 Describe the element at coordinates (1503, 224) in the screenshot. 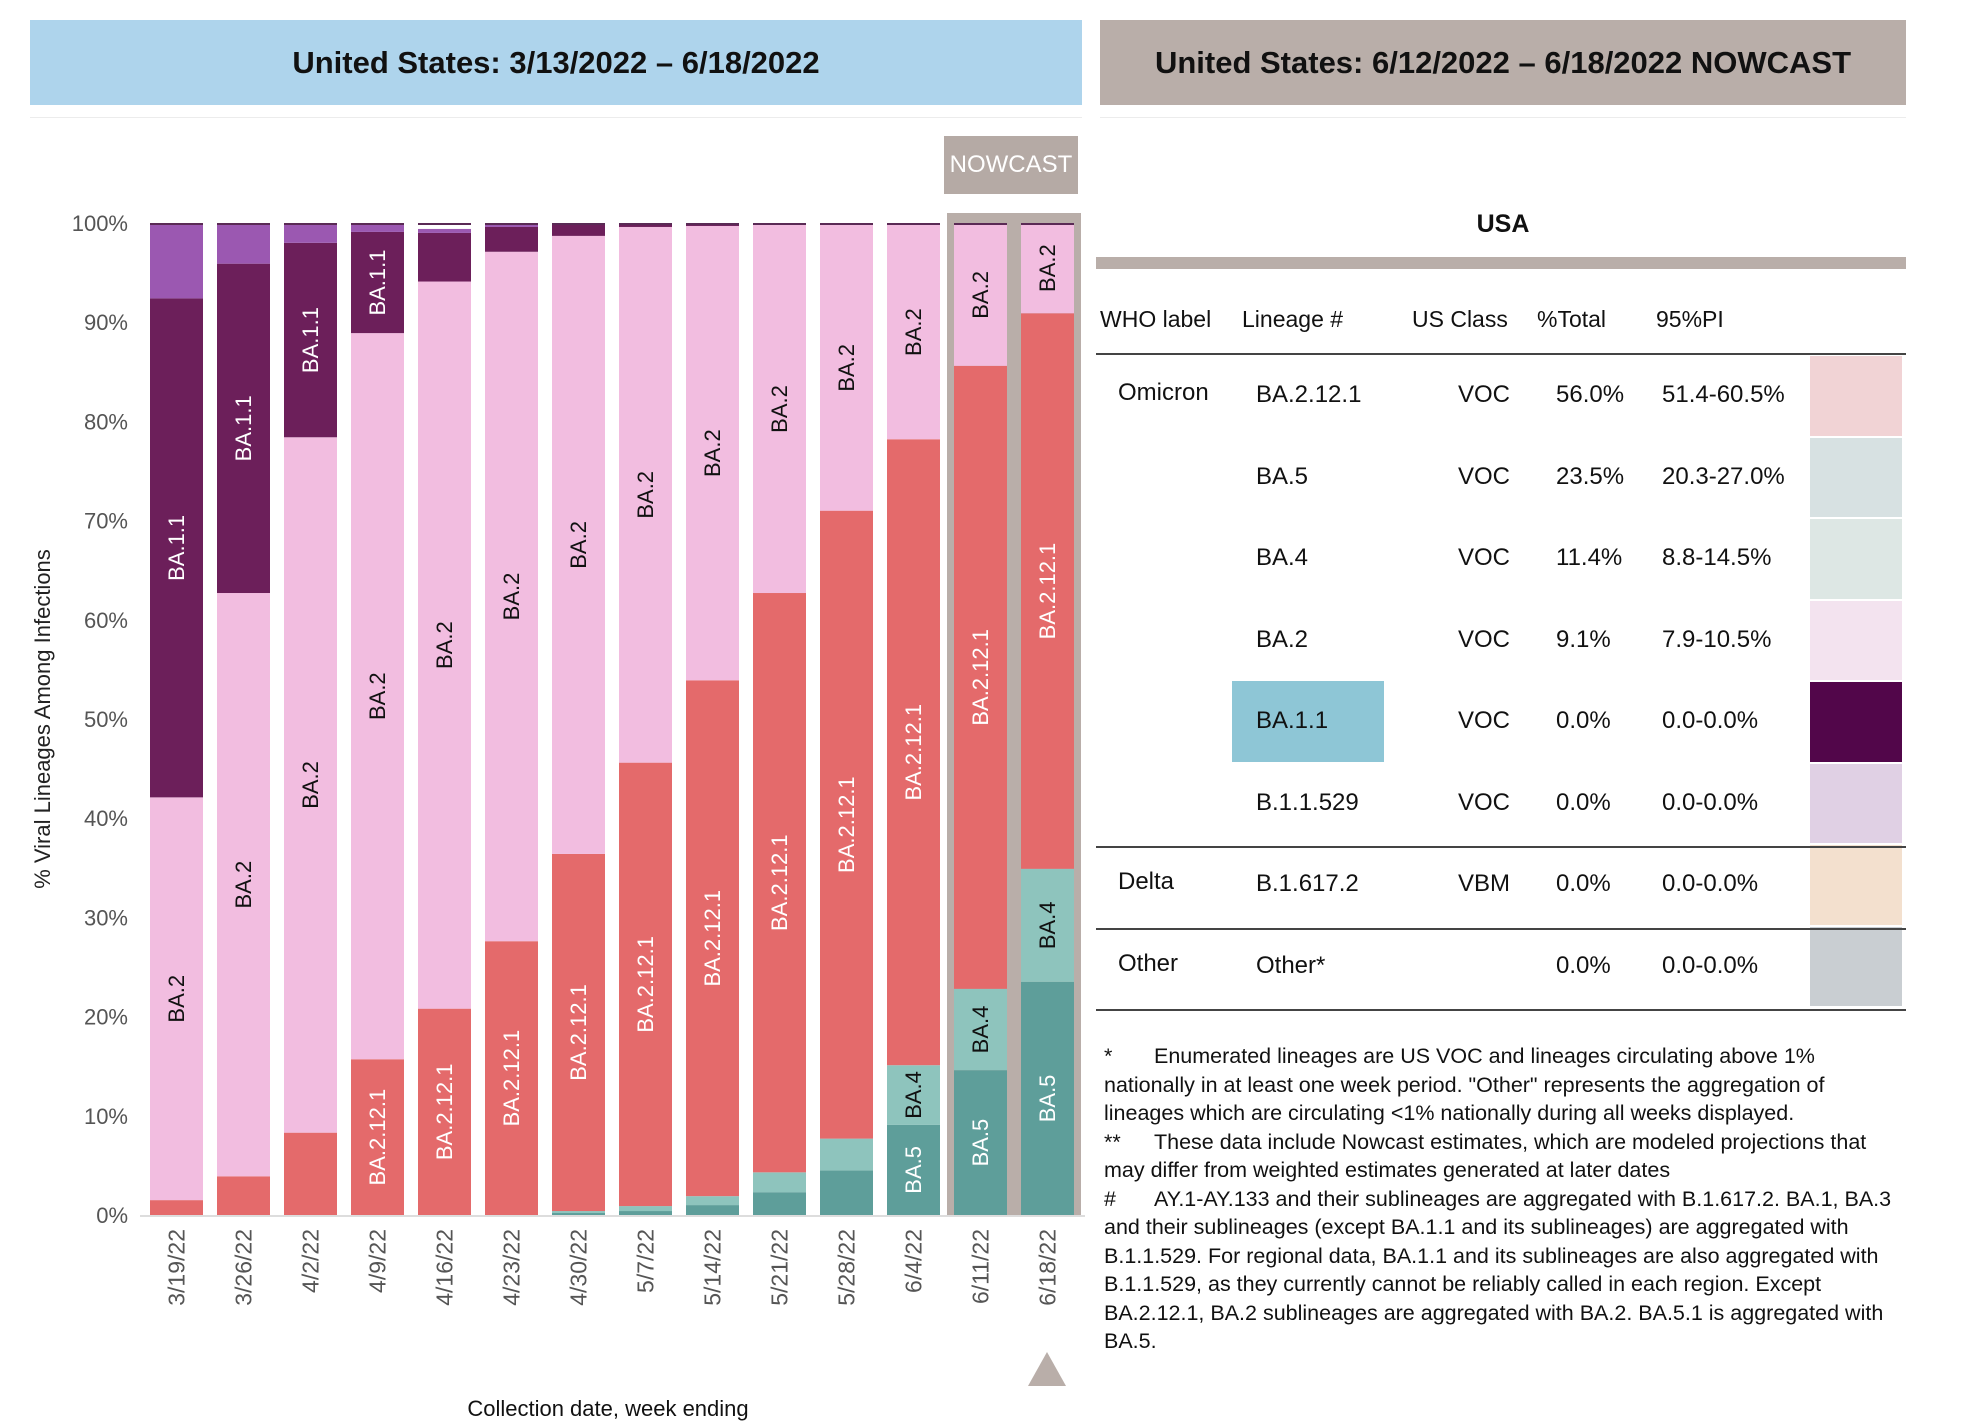

I see `table-title: USA` at that location.